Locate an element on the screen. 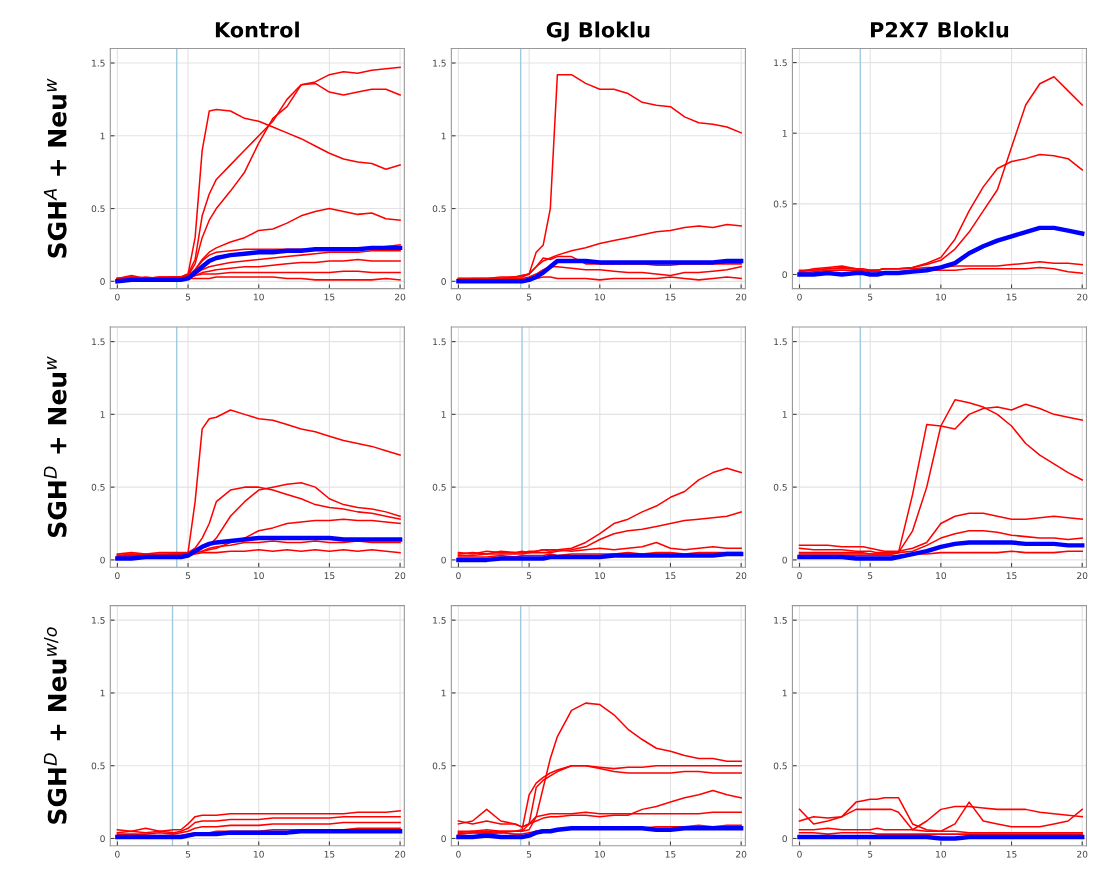  chart-title: GJ Bloklu is located at coordinates (598, 31).